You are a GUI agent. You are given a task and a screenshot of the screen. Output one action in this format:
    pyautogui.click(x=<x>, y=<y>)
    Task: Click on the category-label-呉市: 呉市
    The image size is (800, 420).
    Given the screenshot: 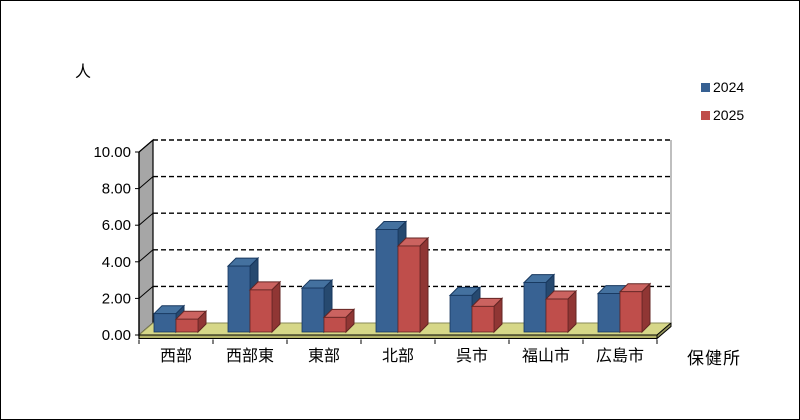 What is the action you would take?
    pyautogui.click(x=472, y=356)
    